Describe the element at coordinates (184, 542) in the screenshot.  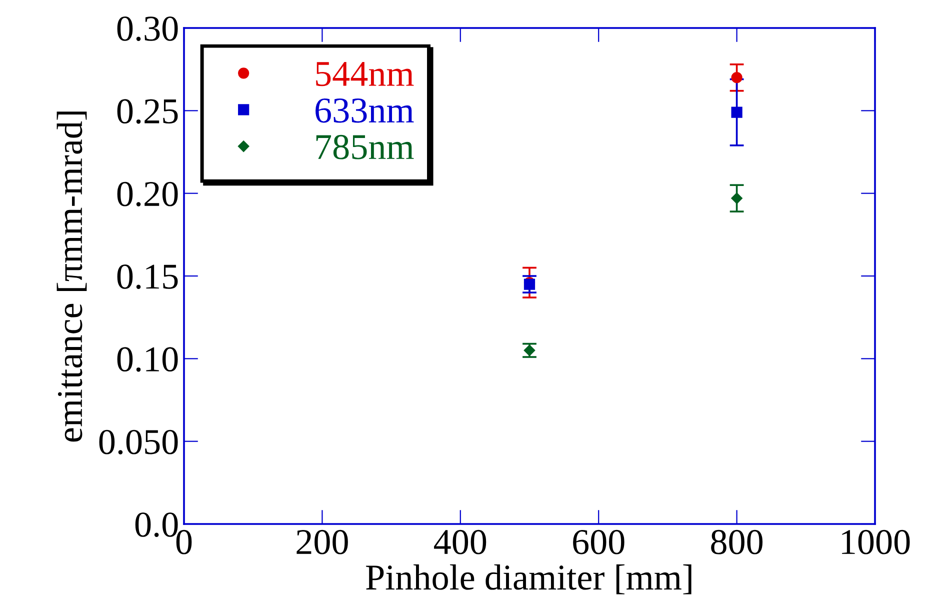
I see `x-tick-label: 0` at that location.